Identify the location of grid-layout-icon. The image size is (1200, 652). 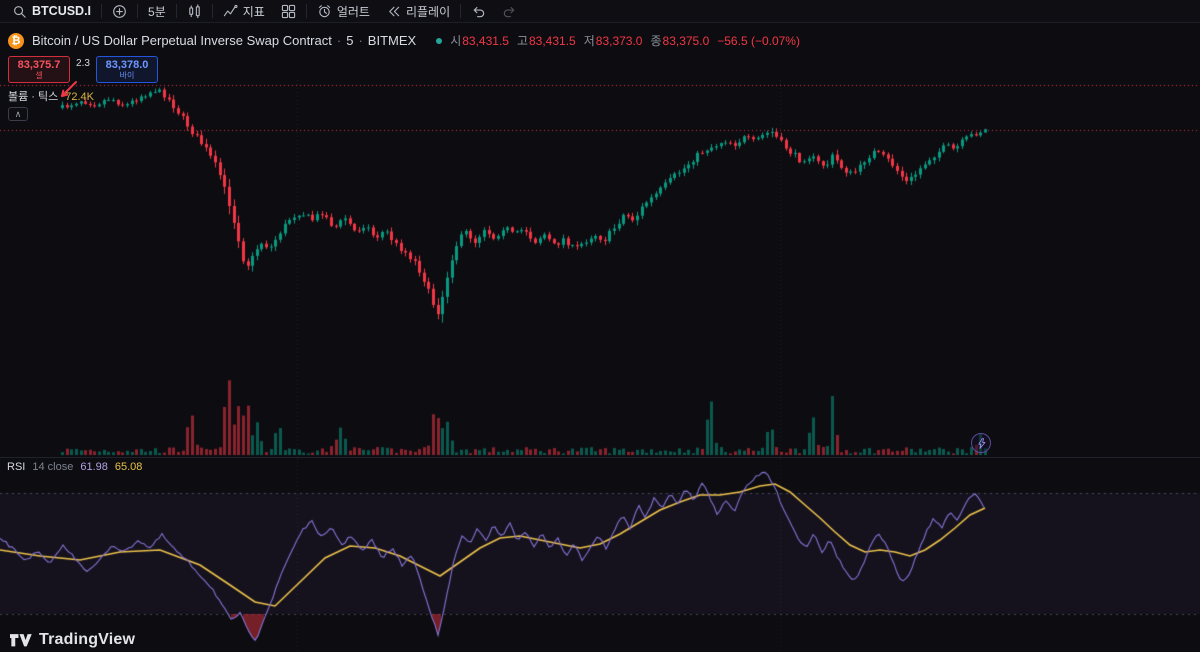
(288, 11).